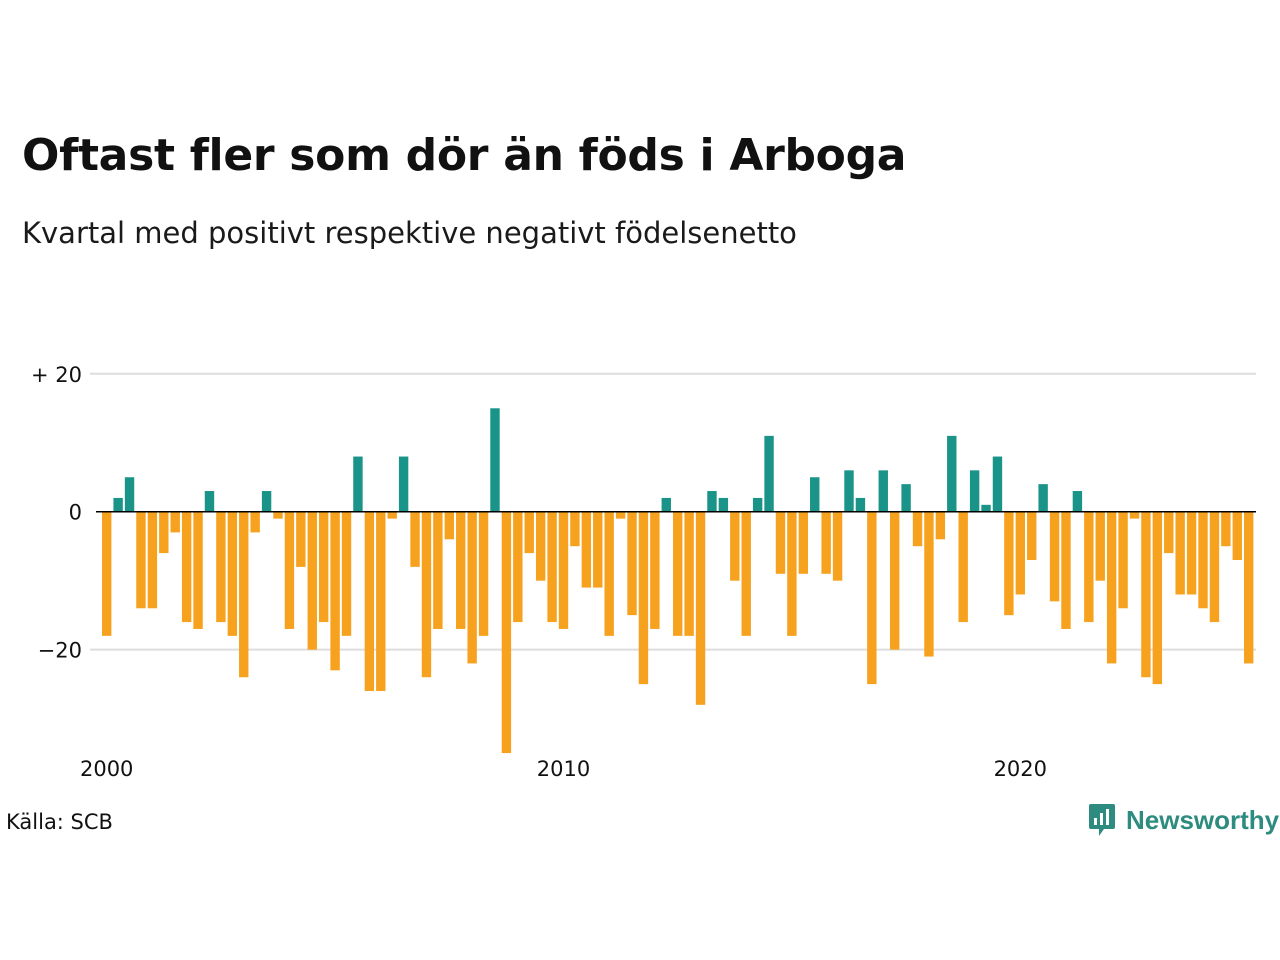 Image resolution: width=1280 pixels, height=960 pixels. Describe the element at coordinates (1203, 819) in the screenshot. I see `brand-name: Newsworthy` at that location.